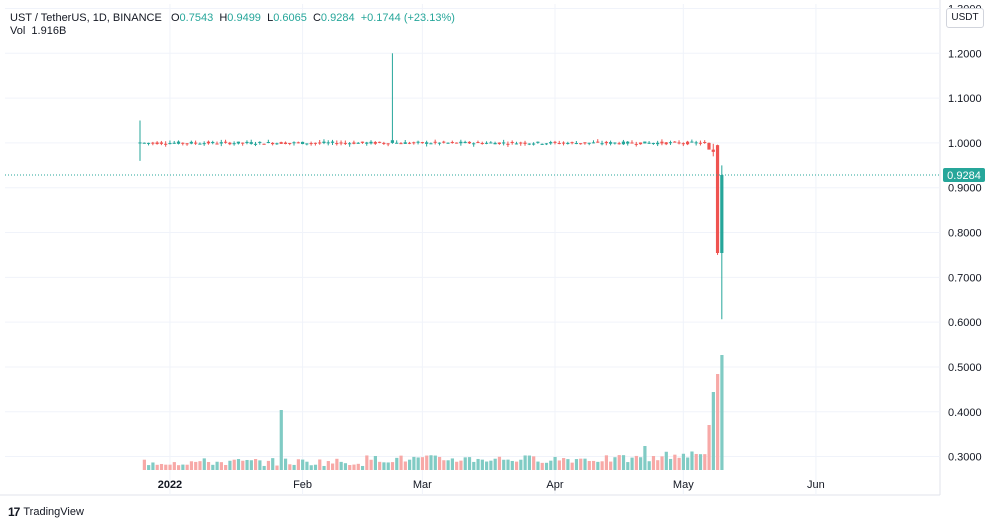 This screenshot has width=1000, height=526. Describe the element at coordinates (196, 18) in the screenshot. I see `open-value: 0.7543` at that location.